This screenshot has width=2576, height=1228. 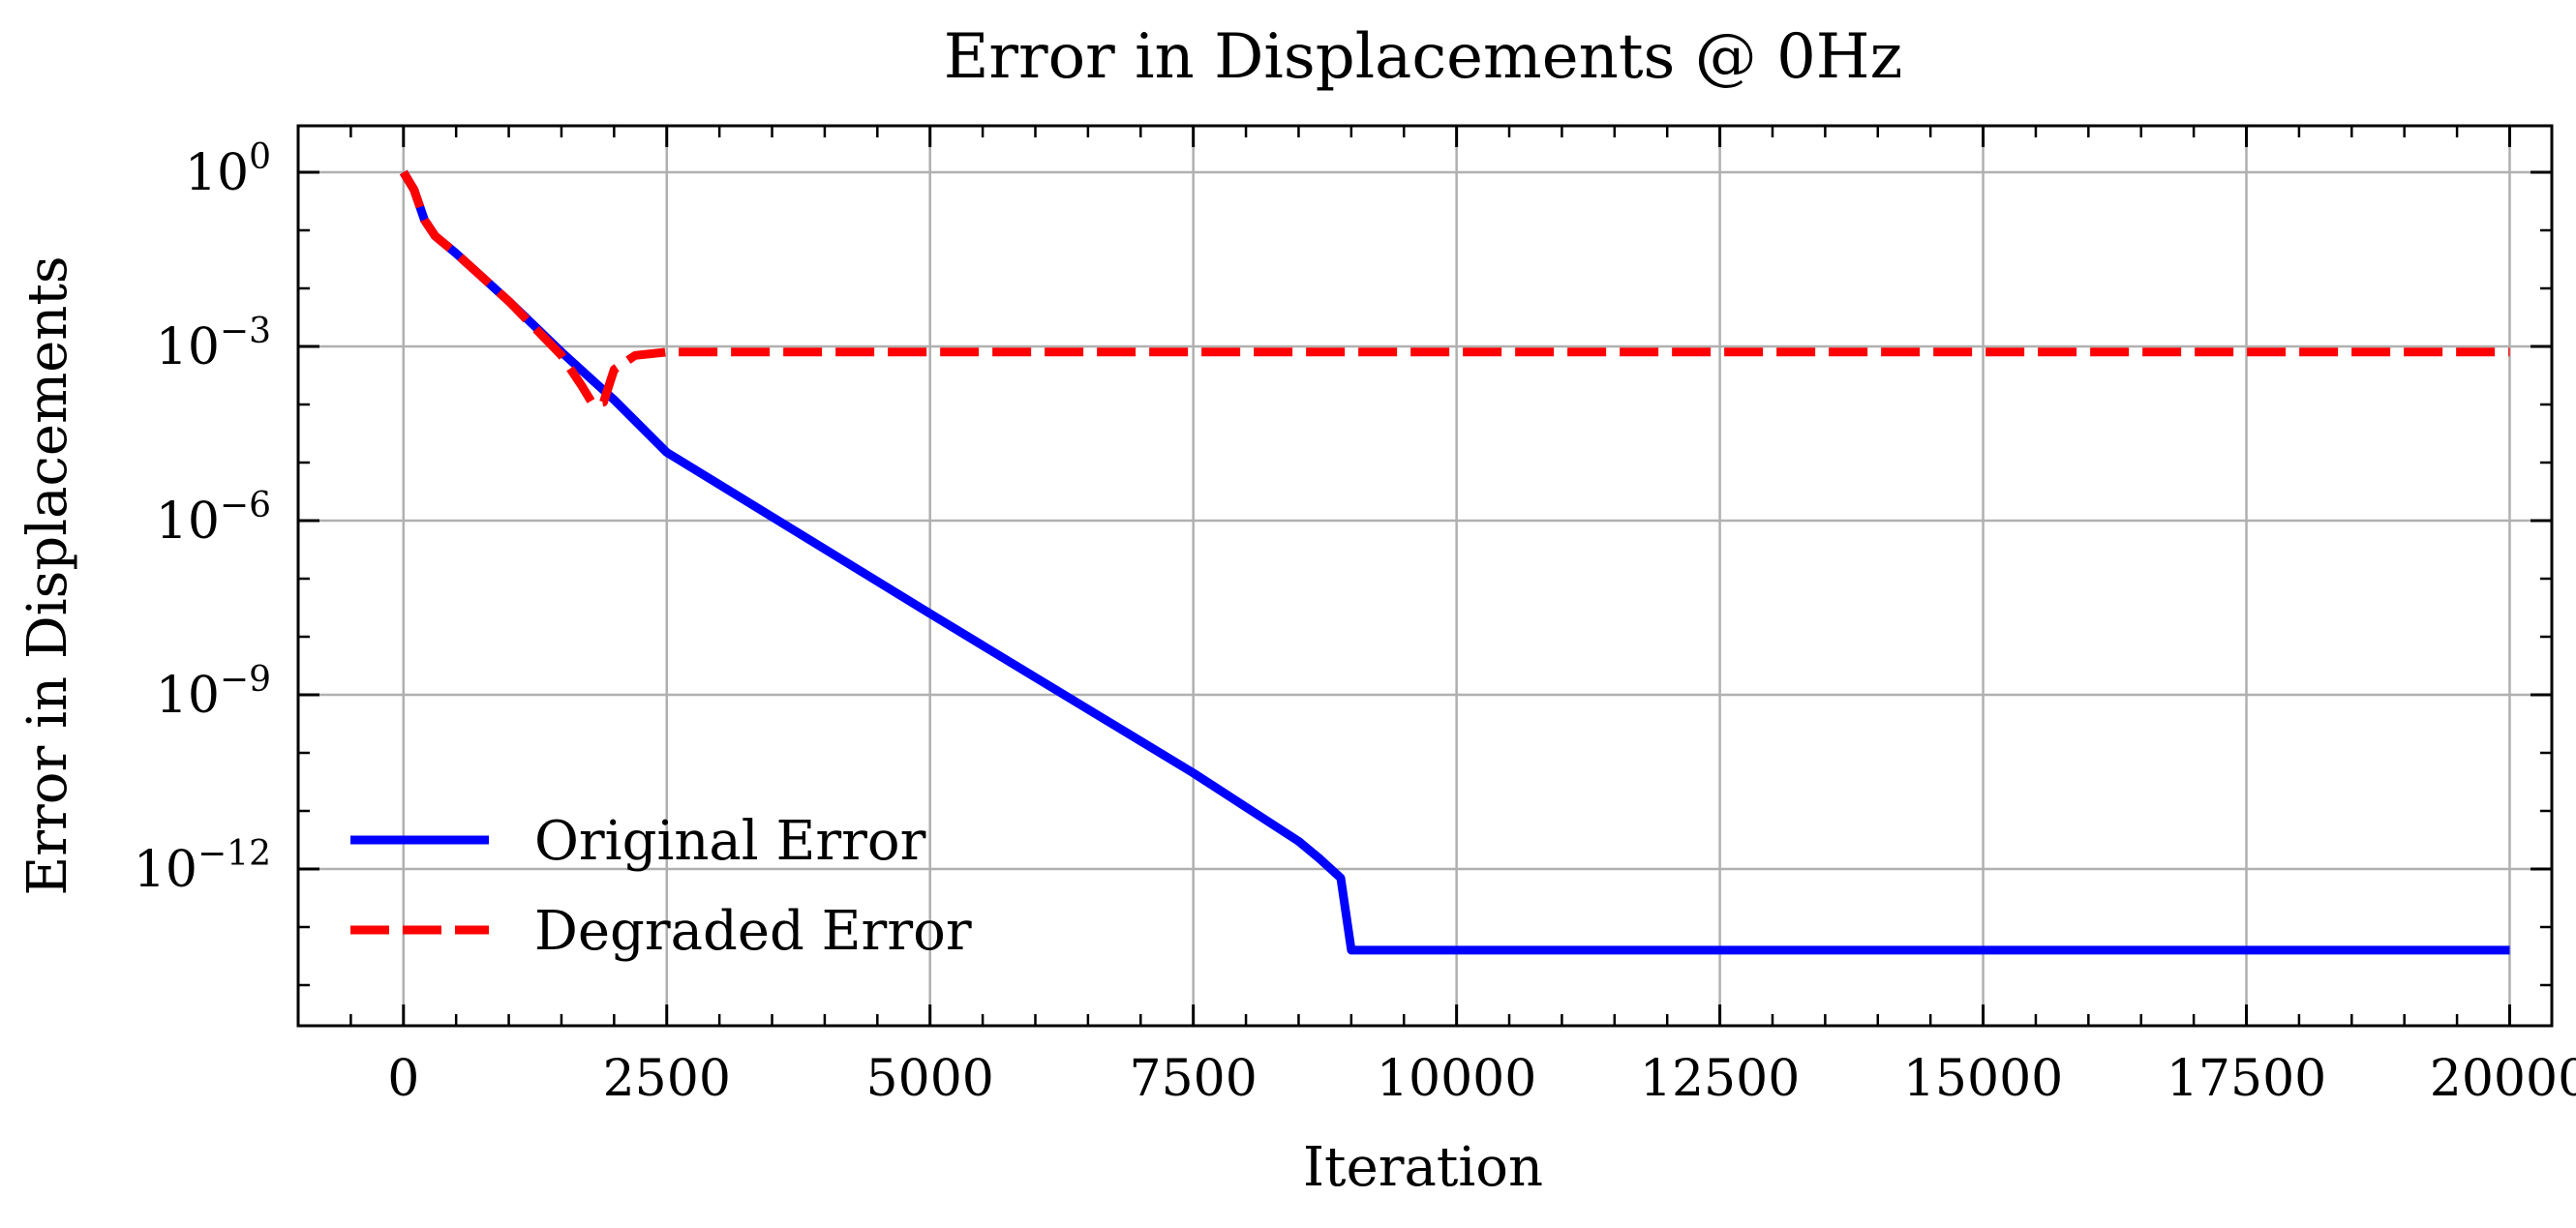 I want to click on chart-title: Error in Displacements @ 0Hz, so click(x=1423, y=57).